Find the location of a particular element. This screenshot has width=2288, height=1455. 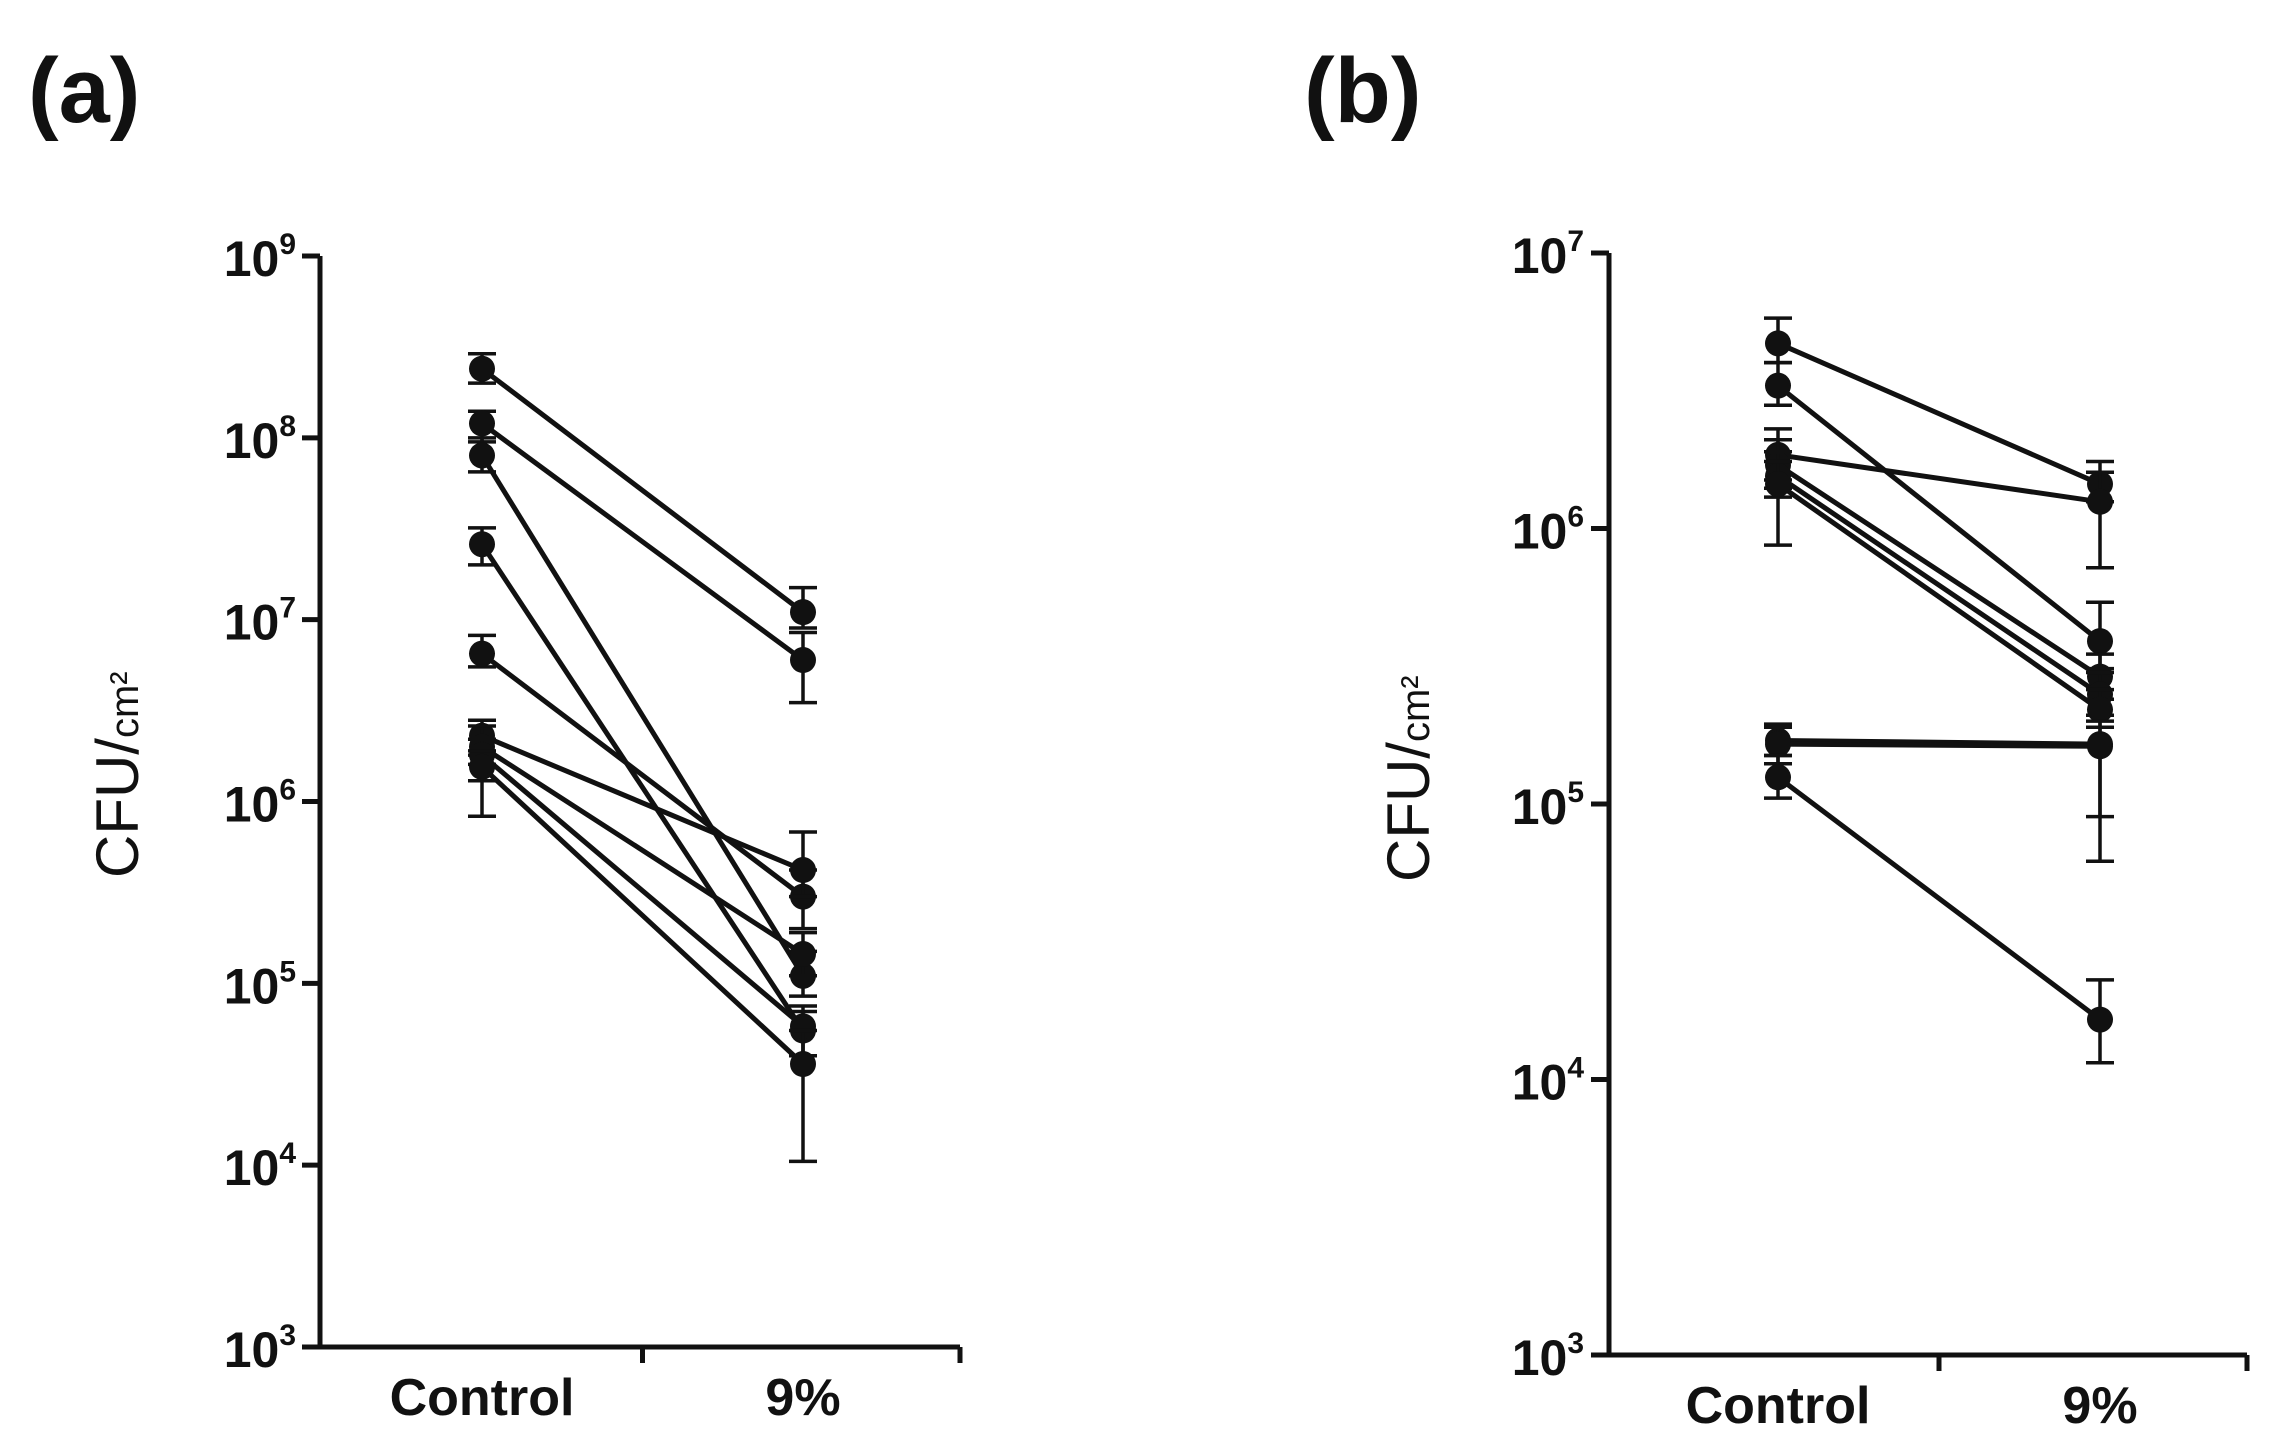

y-tick-label-b: 10⁶ is located at coordinates (1548, 530).